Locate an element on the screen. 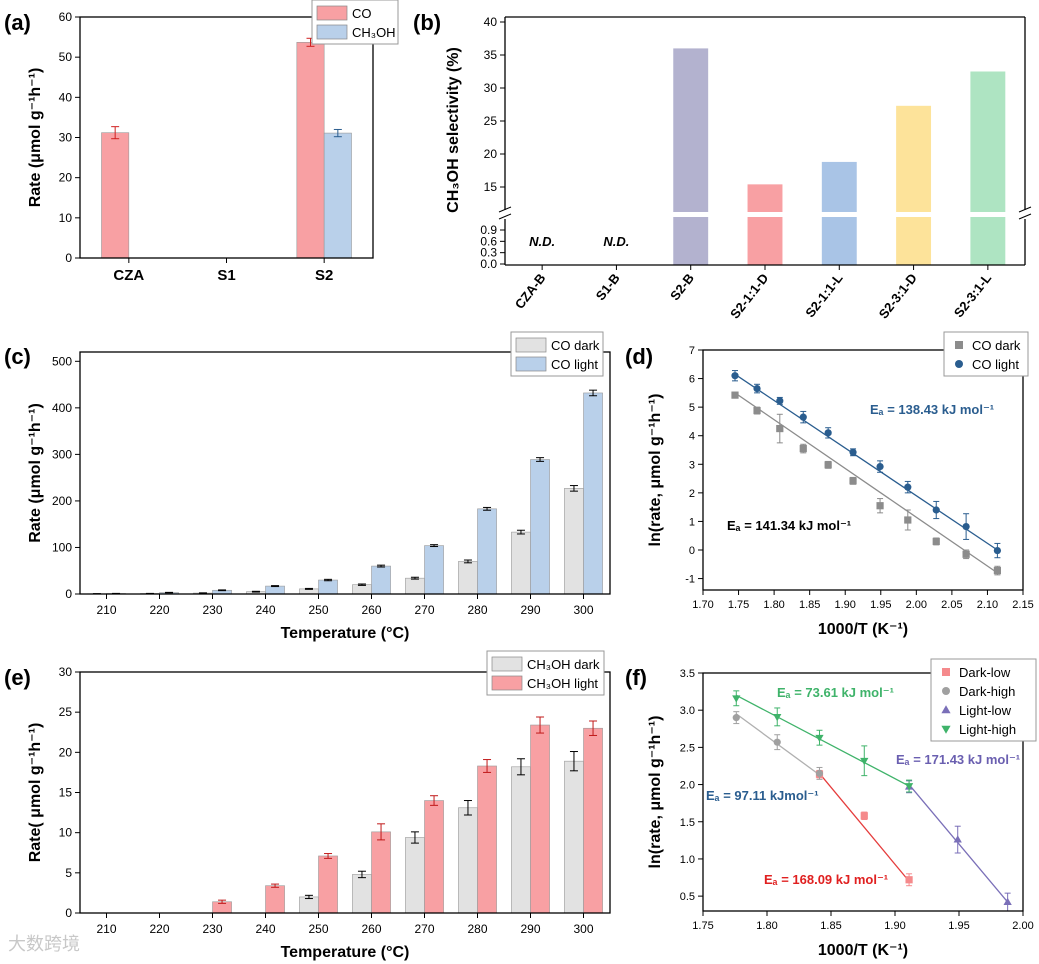 This screenshot has height=964, width=1039. y-tick-label: 40 is located at coordinates (66, 97).